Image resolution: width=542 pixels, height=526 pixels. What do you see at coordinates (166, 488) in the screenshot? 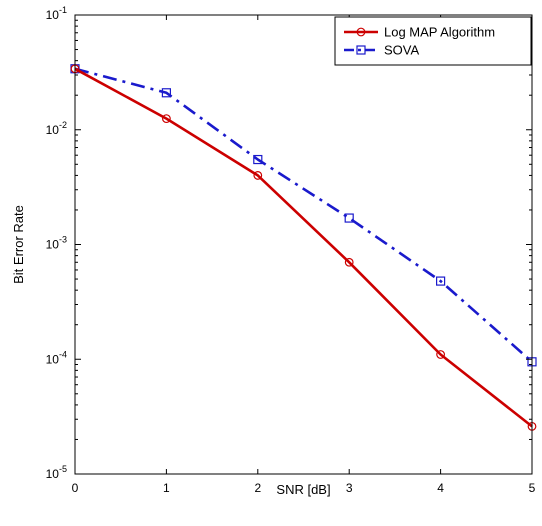
I see `x-tick-label: 1` at bounding box center [166, 488].